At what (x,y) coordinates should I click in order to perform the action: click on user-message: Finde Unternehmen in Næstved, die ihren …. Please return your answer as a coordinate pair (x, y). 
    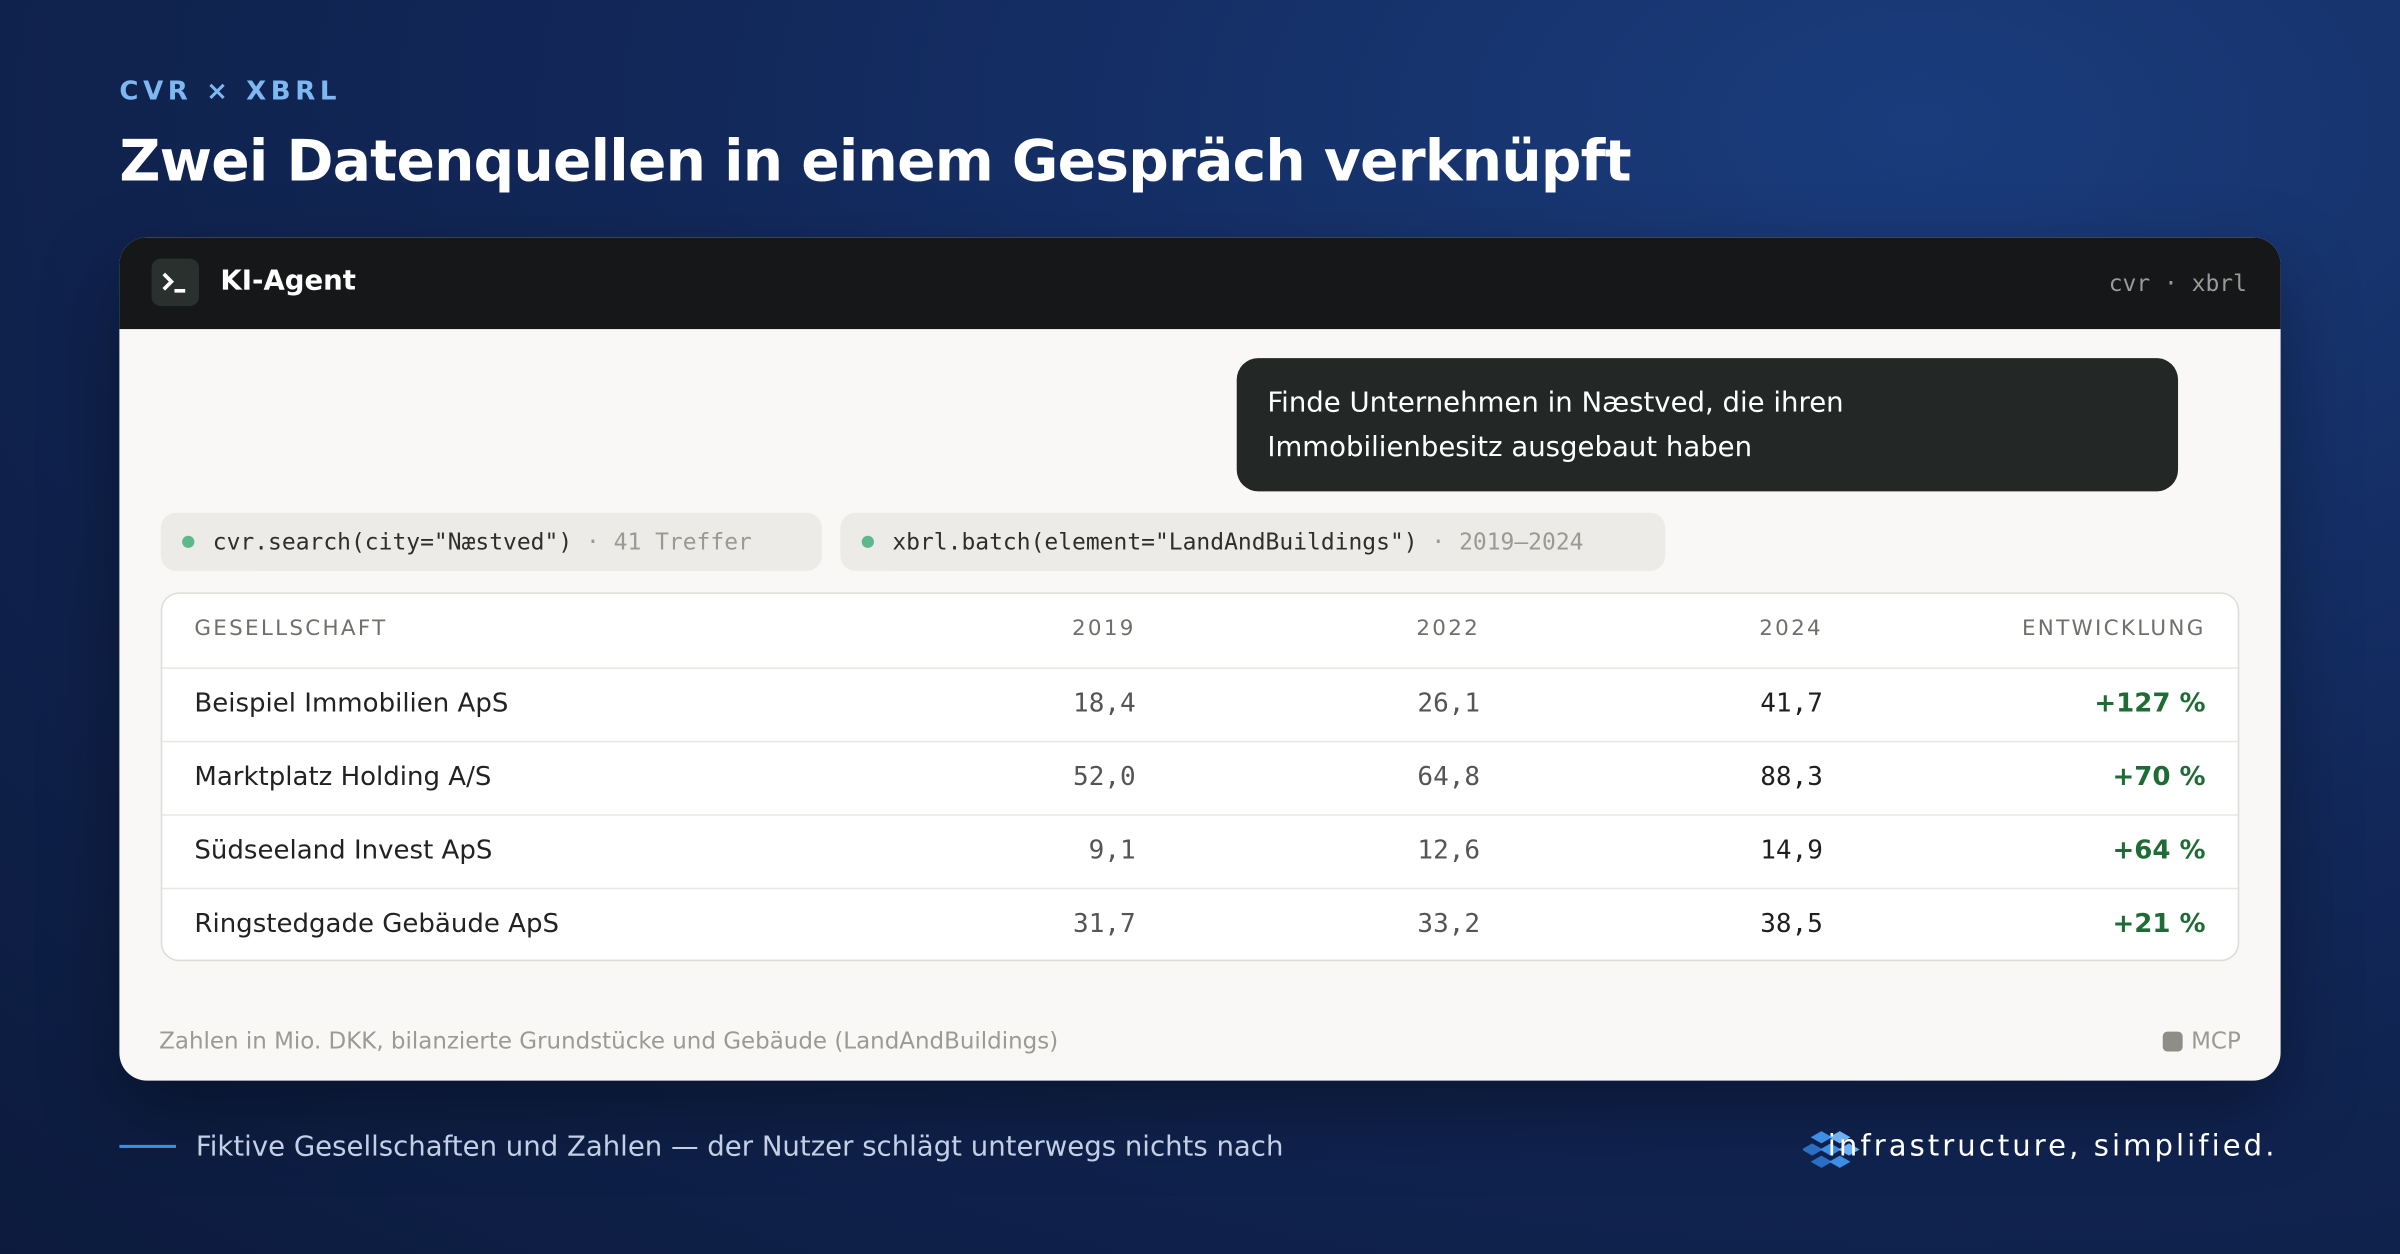
    Looking at the image, I should click on (1707, 425).